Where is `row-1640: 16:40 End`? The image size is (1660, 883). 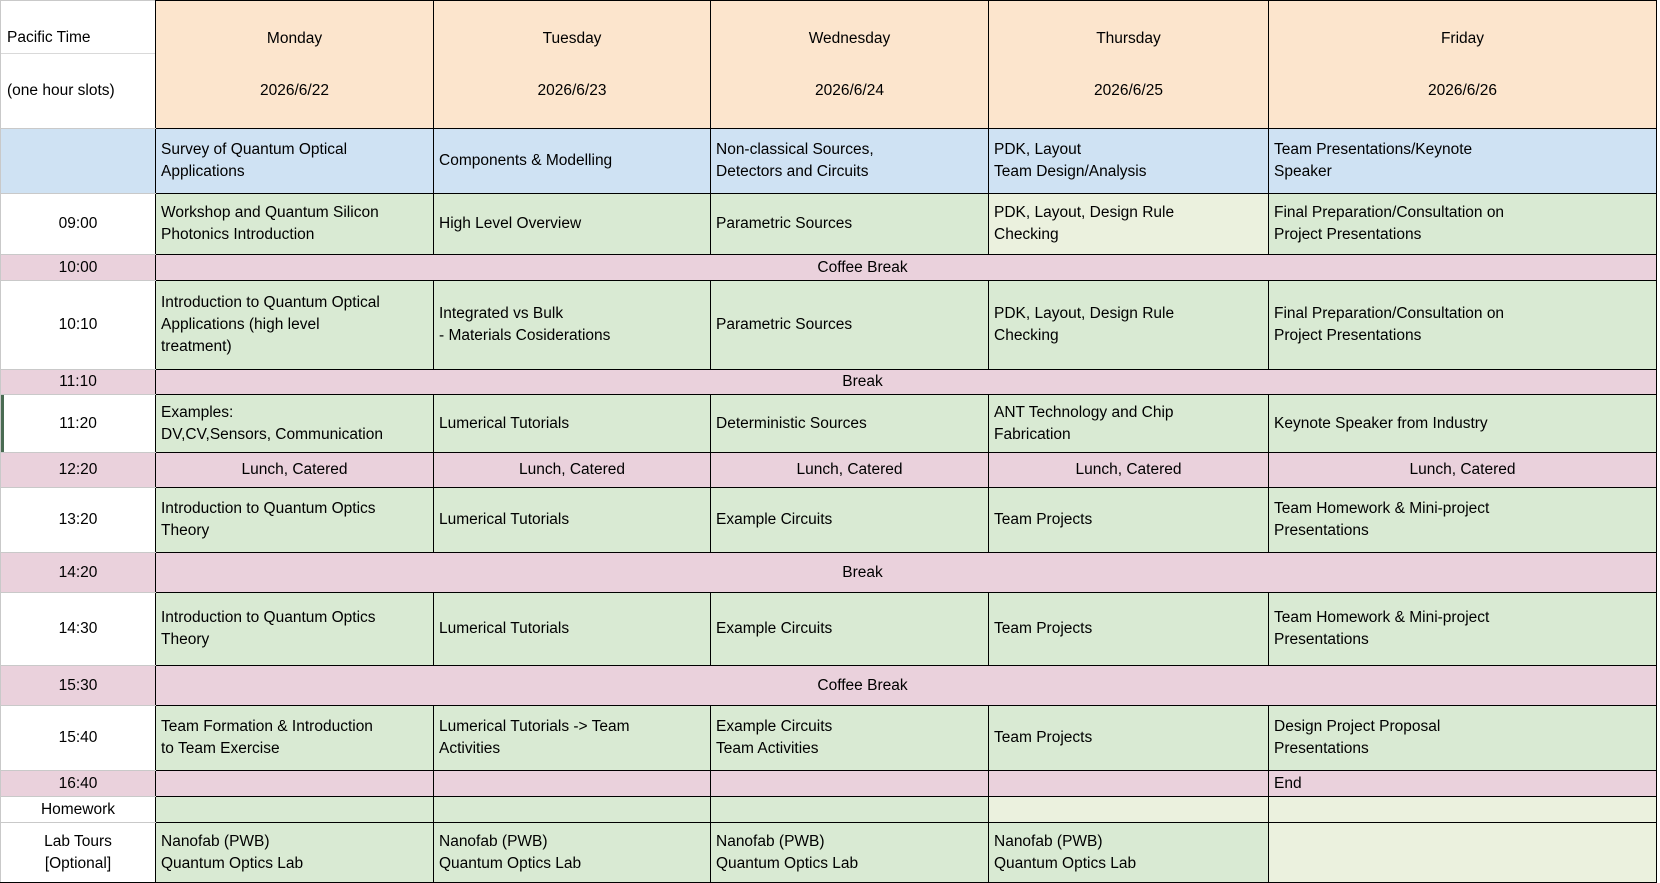 row-1640: 16:40 End is located at coordinates (828, 783).